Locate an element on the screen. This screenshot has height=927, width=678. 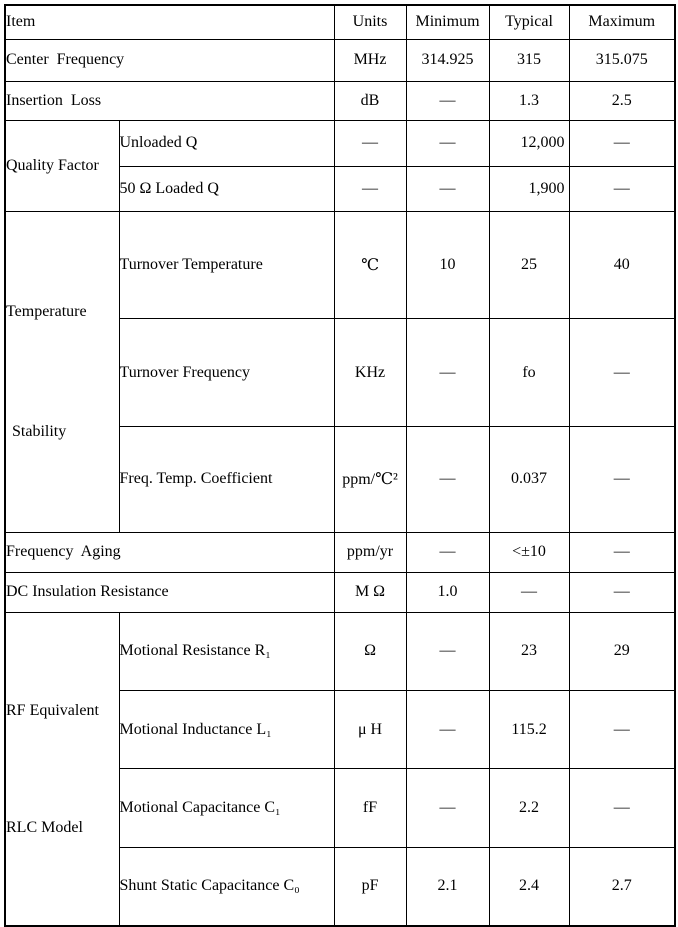
row-frequency-aging: Frequency Aging ppm/yr — <±10 — is located at coordinates (340, 552).